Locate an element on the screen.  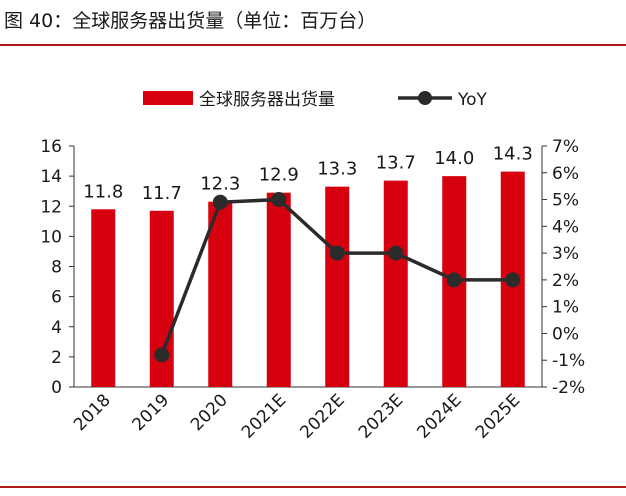
bar-value-label: 11.7 is located at coordinates (162, 193).